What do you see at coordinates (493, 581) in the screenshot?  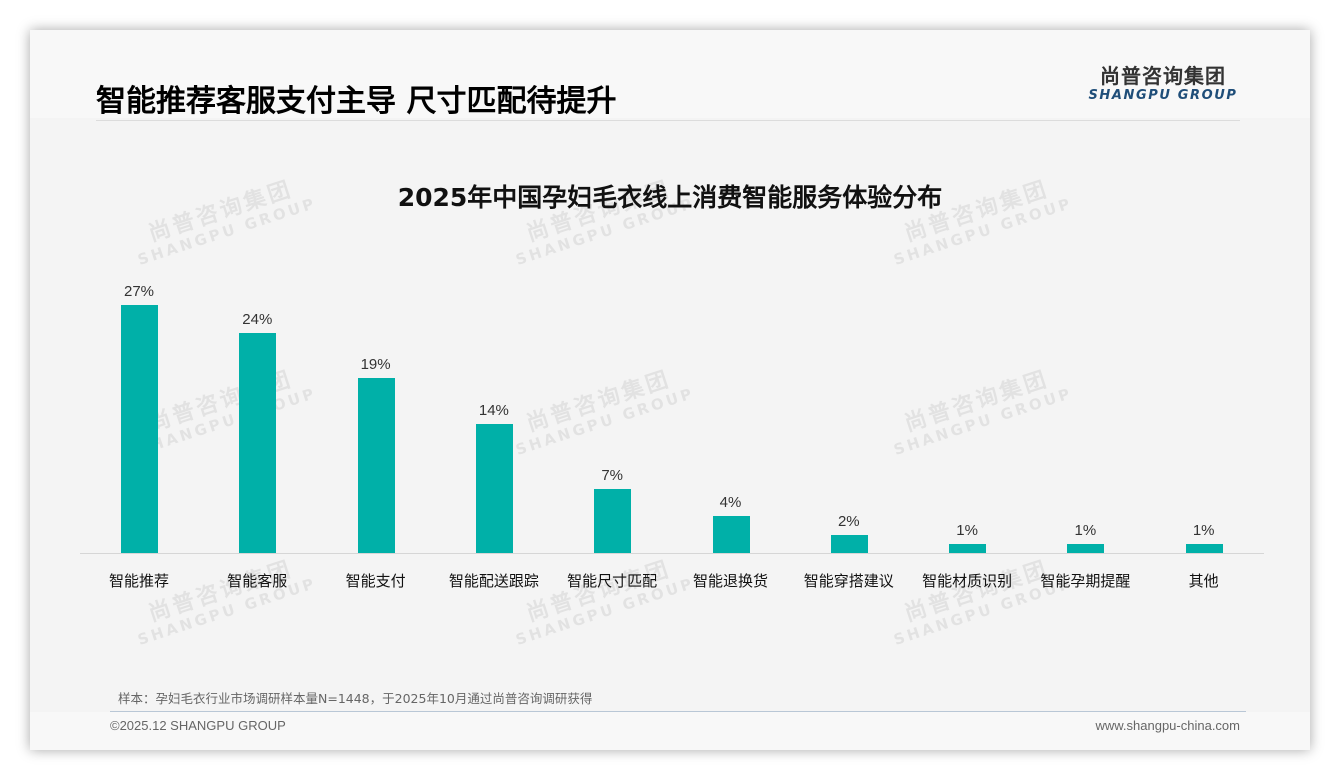 I see `x-axis-label: 智能配送跟踪` at bounding box center [493, 581].